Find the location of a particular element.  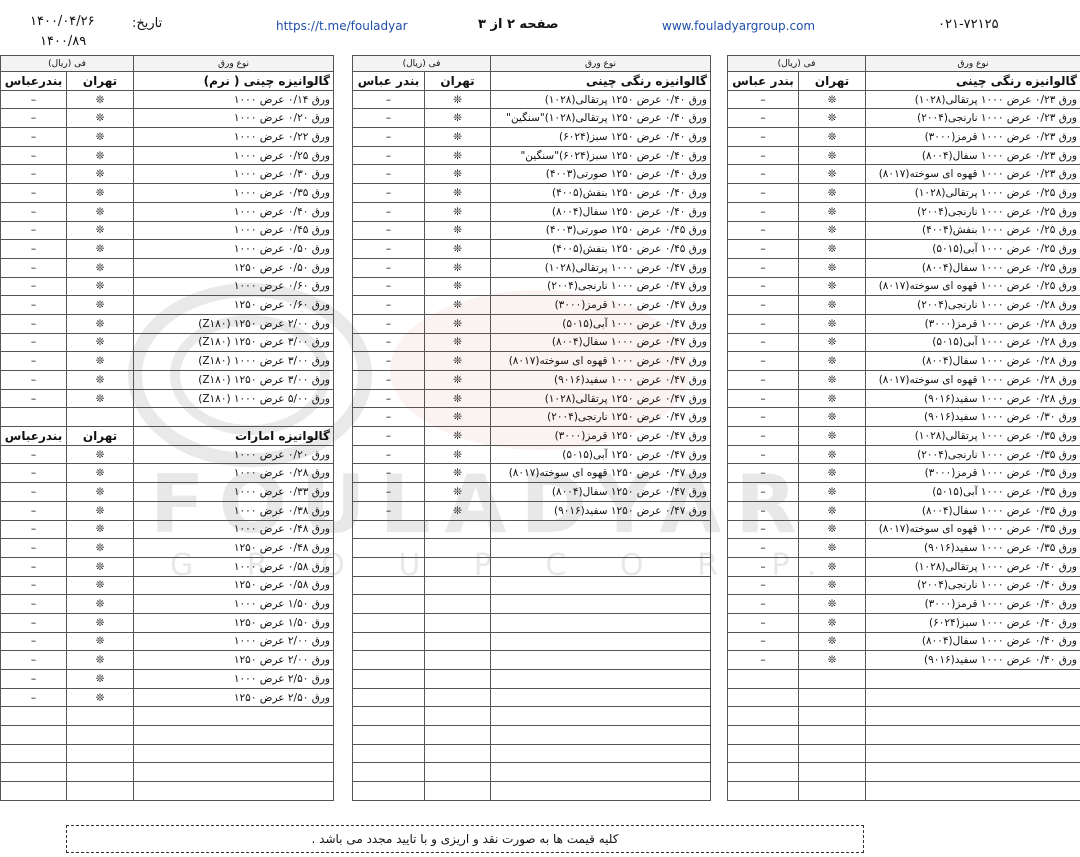

header-row: نوع ورق فی (ریال) is located at coordinates (531, 63).